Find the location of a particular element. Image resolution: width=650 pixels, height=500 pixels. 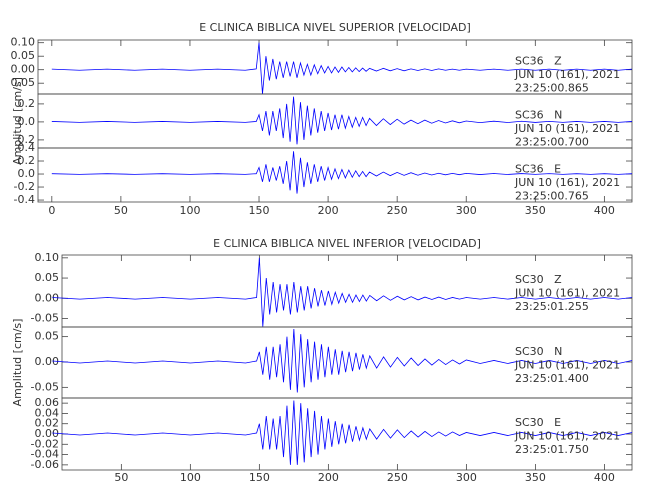

y-tick-label: -0.02 is located at coordinates (45, 443).